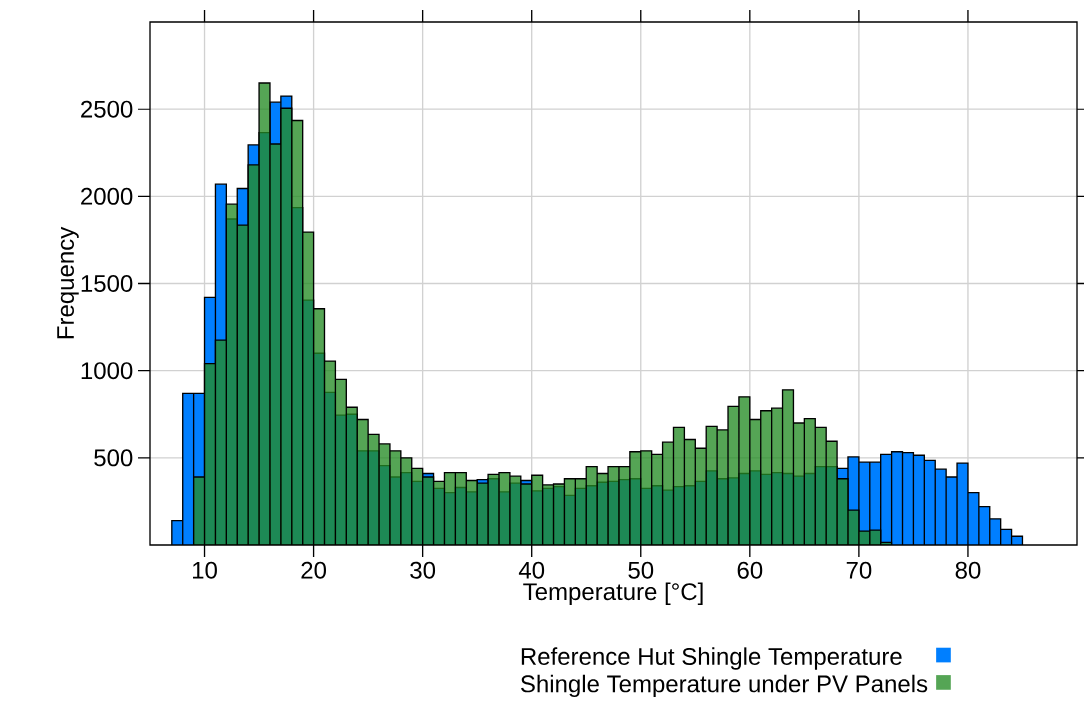 This screenshot has height=710, width=1084. Describe the element at coordinates (68, 282) in the screenshot. I see `y-axis-title: Frequency` at that location.